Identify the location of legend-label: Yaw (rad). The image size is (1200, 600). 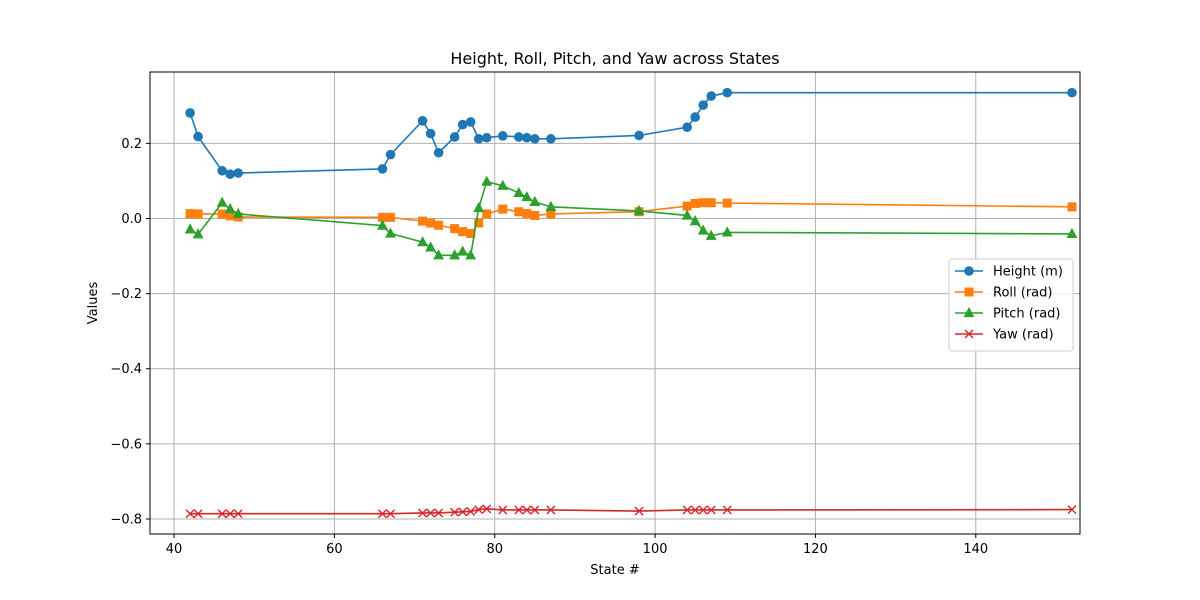
(1023, 335).